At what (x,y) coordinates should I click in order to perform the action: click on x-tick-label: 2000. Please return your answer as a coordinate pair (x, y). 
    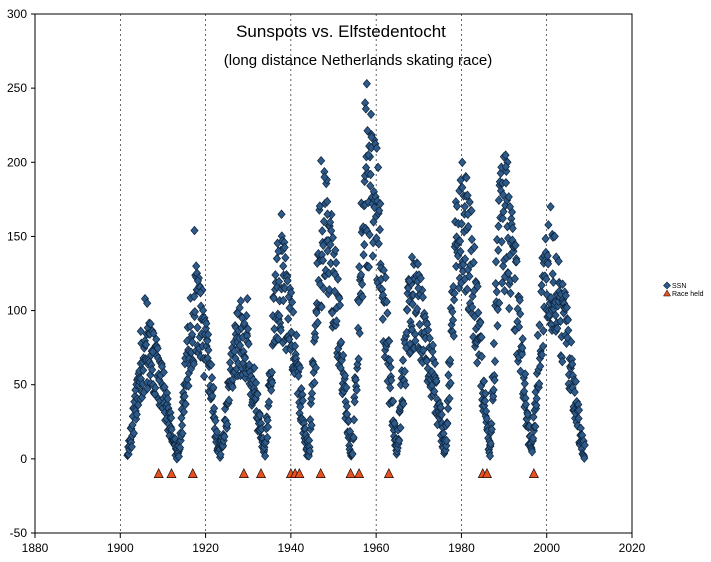
    Looking at the image, I should click on (546, 548).